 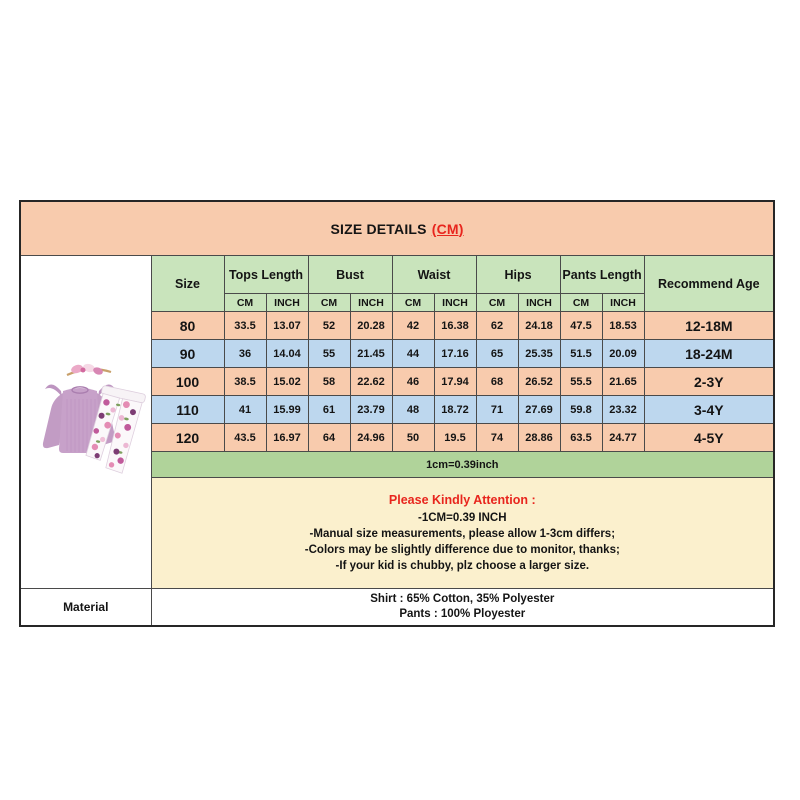 What do you see at coordinates (187, 325) in the screenshot?
I see `size-value: 80` at bounding box center [187, 325].